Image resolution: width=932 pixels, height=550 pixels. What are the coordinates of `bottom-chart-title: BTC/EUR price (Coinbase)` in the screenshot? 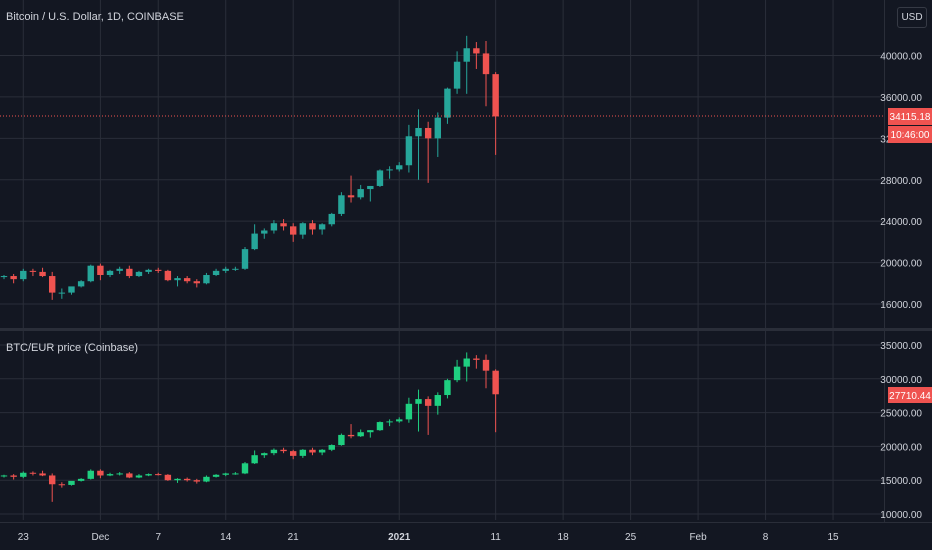 It's located at (72, 348).